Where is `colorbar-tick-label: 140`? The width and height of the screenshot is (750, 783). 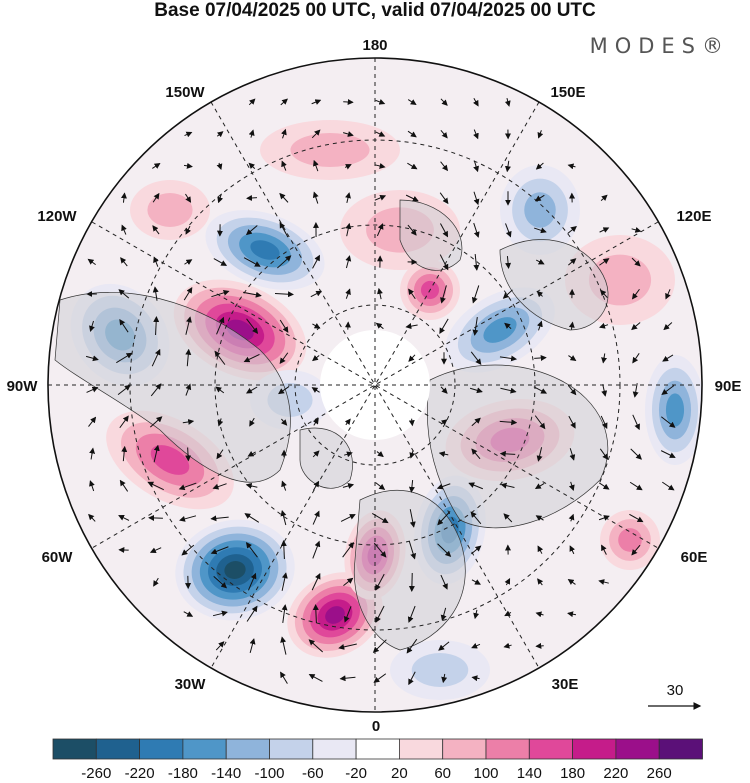
colorbar-tick-label: 140 is located at coordinates (529, 773).